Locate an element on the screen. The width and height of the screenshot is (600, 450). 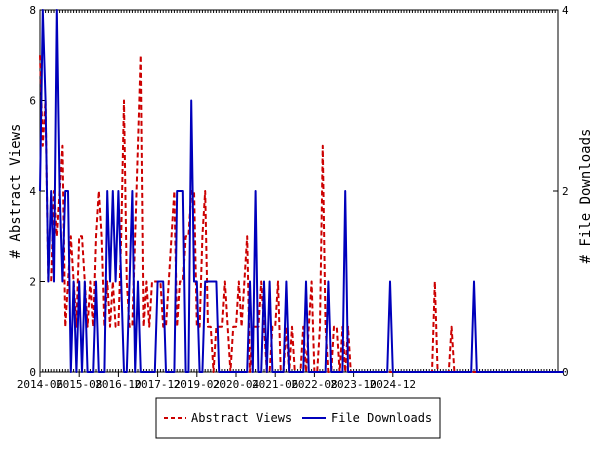
left-y-tick-label: 2 is located at coordinates (32, 282).